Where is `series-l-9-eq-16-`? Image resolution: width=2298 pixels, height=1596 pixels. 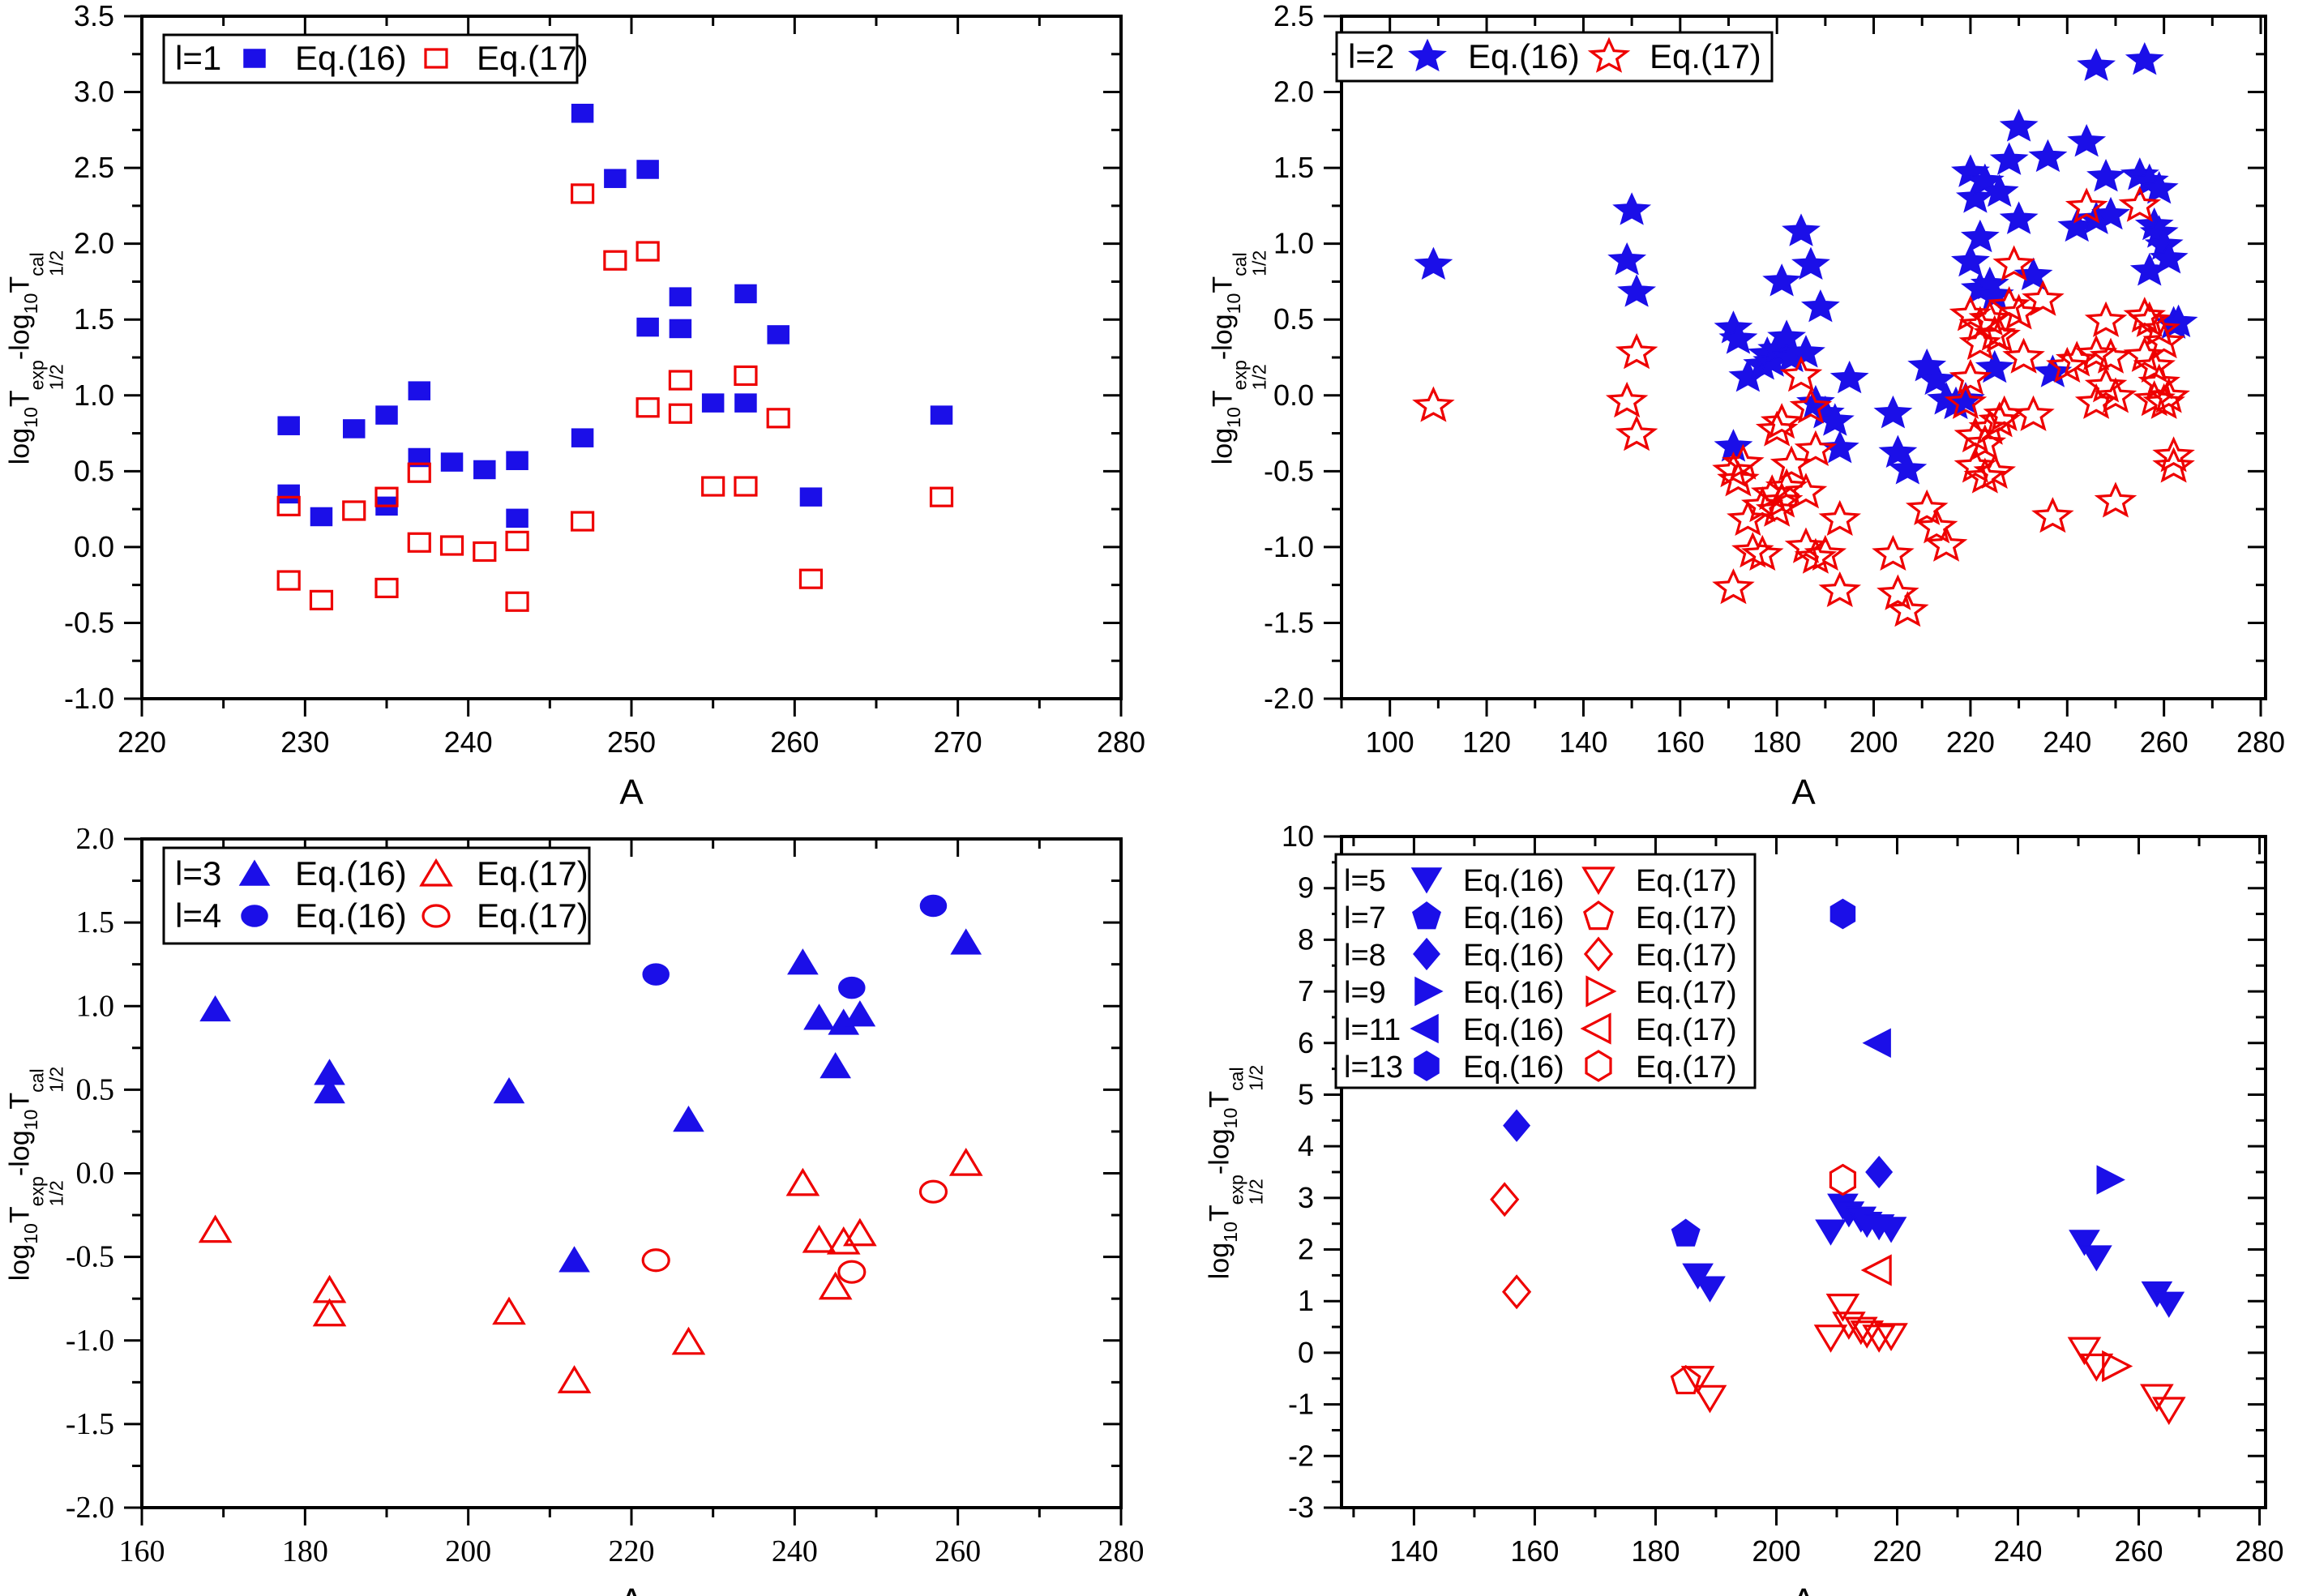
series-l-9-eq-16- is located at coordinates (2110, 1180).